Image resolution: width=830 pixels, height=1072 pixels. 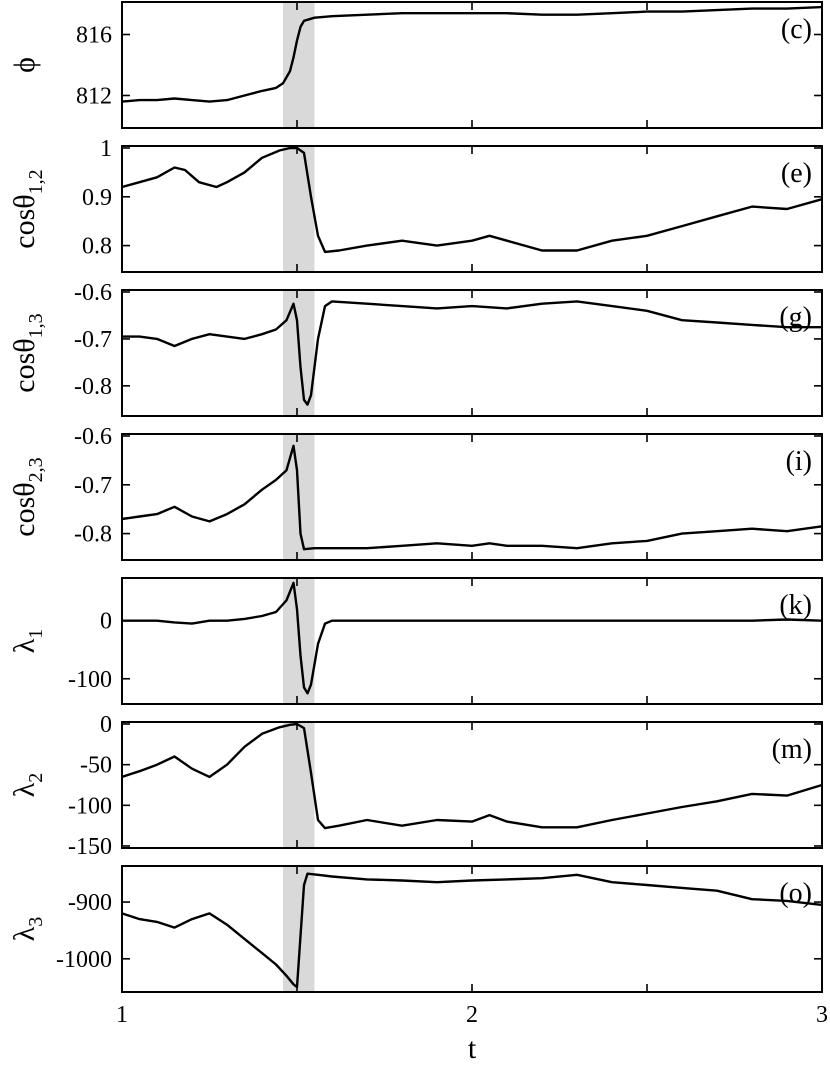 I want to click on y-axis-label-subscript: 1,3, so click(x=36, y=325).